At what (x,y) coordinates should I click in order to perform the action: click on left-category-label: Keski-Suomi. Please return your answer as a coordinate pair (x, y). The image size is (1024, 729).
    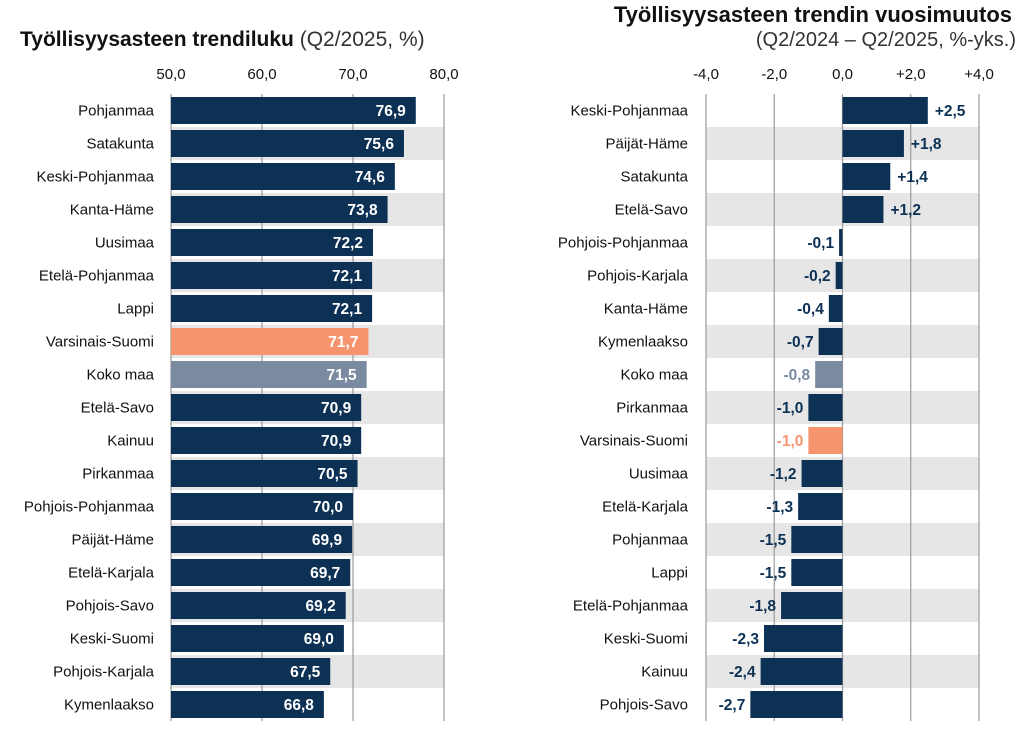
    Looking at the image, I should click on (112, 639).